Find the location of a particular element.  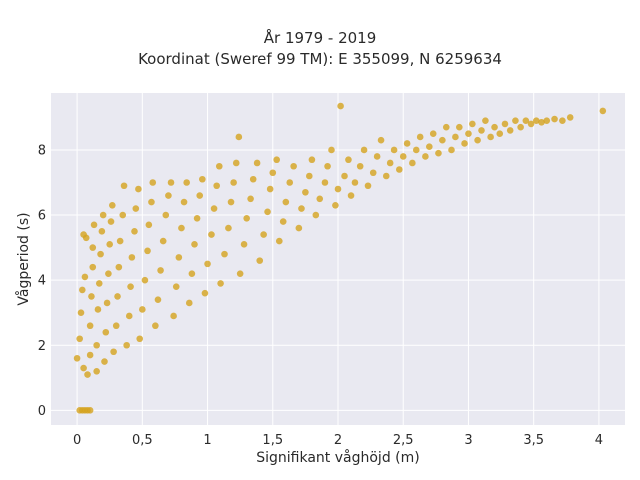

chart-title-line-1: År 1979 - 2019 is located at coordinates (320, 38).